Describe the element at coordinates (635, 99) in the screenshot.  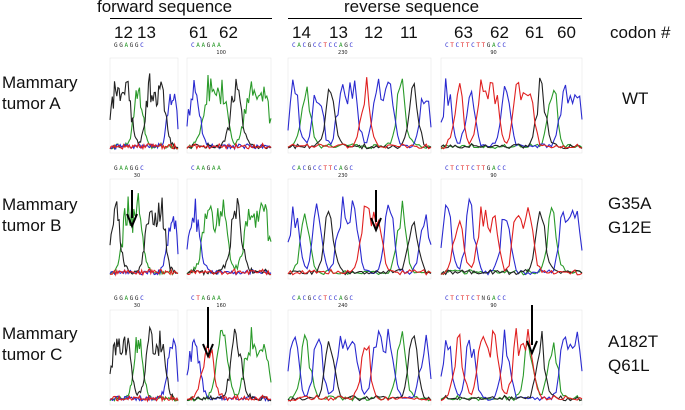
I see `mutation-label-tumor-a: WT` at that location.